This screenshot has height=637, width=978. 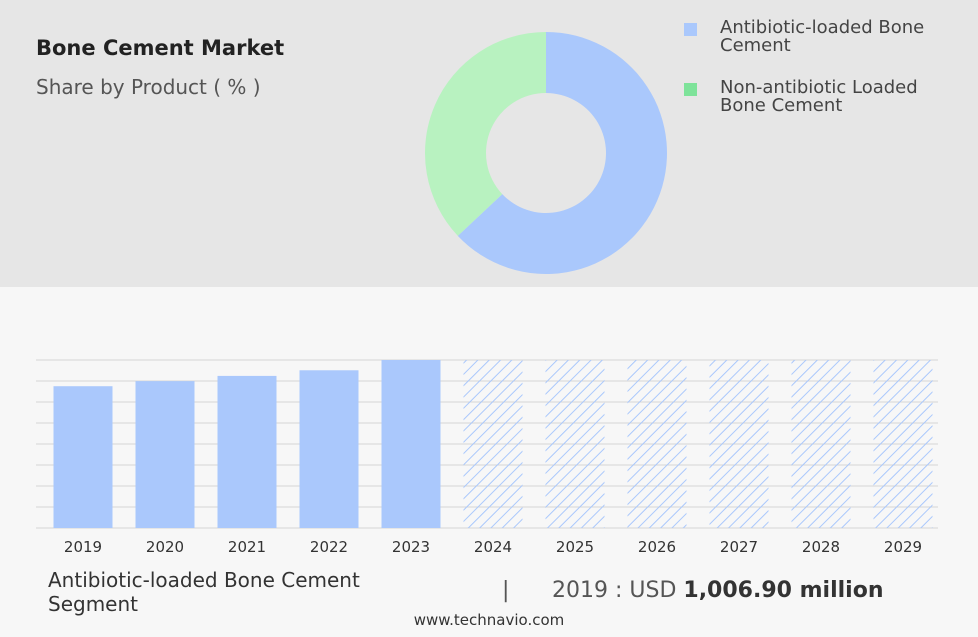 I want to click on segment-label: Antibiotic-loaded Bone Cement Segment, so click(x=204, y=592).